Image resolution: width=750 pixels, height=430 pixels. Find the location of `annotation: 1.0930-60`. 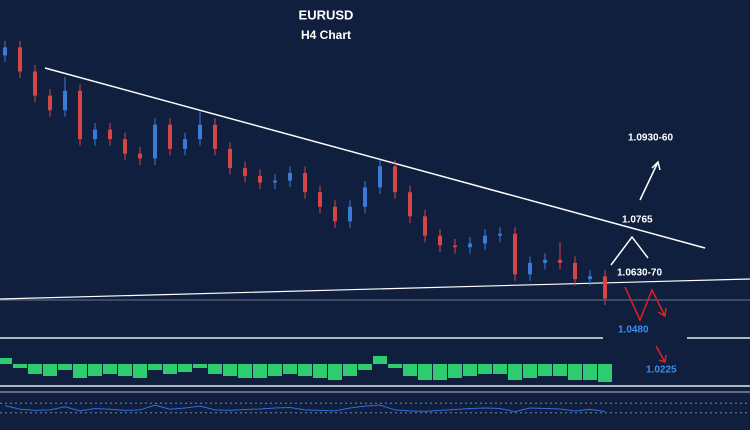

annotation: 1.0930-60 is located at coordinates (650, 138).